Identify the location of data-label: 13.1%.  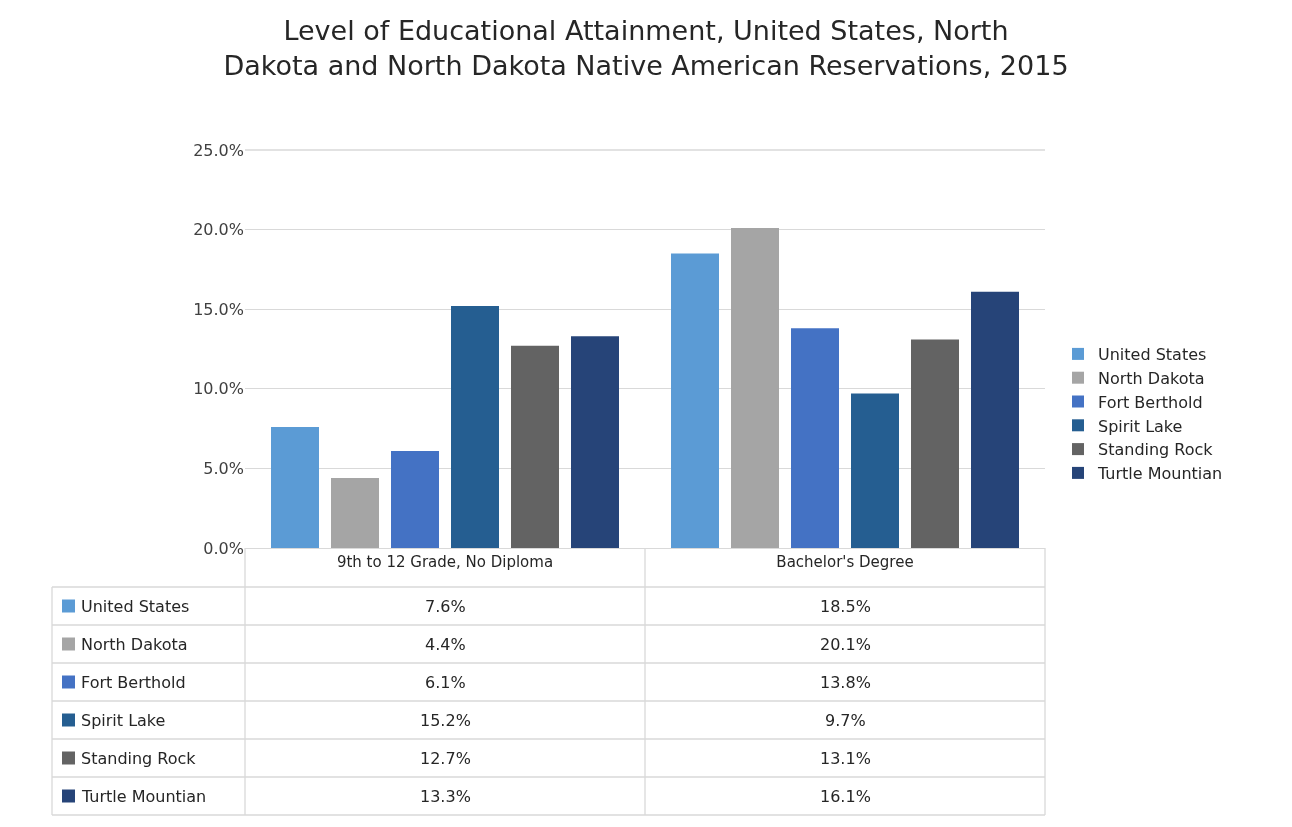
(845, 758).